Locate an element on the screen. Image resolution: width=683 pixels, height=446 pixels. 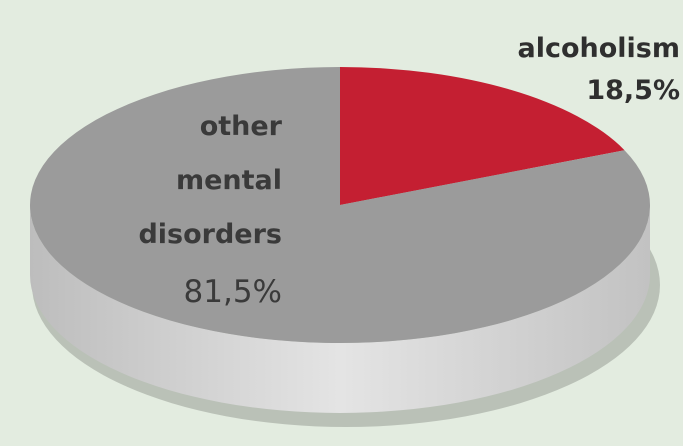
slice-label-line: disorders is located at coordinates (210, 234).